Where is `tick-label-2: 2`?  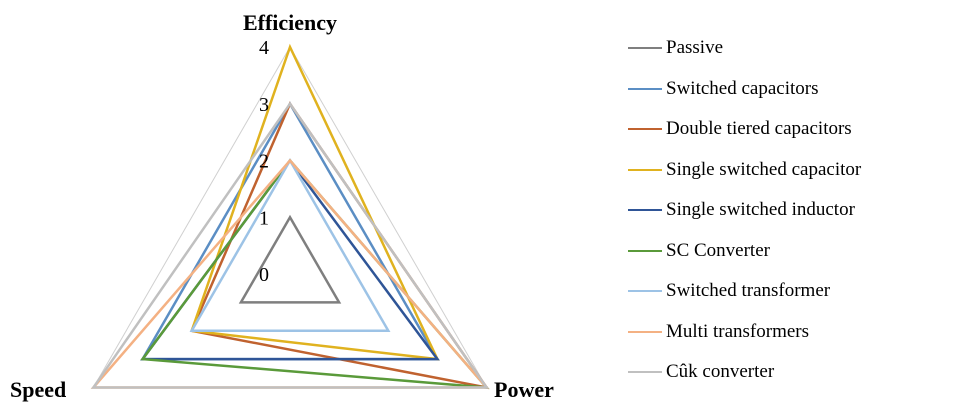 tick-label-2: 2 is located at coordinates (264, 162).